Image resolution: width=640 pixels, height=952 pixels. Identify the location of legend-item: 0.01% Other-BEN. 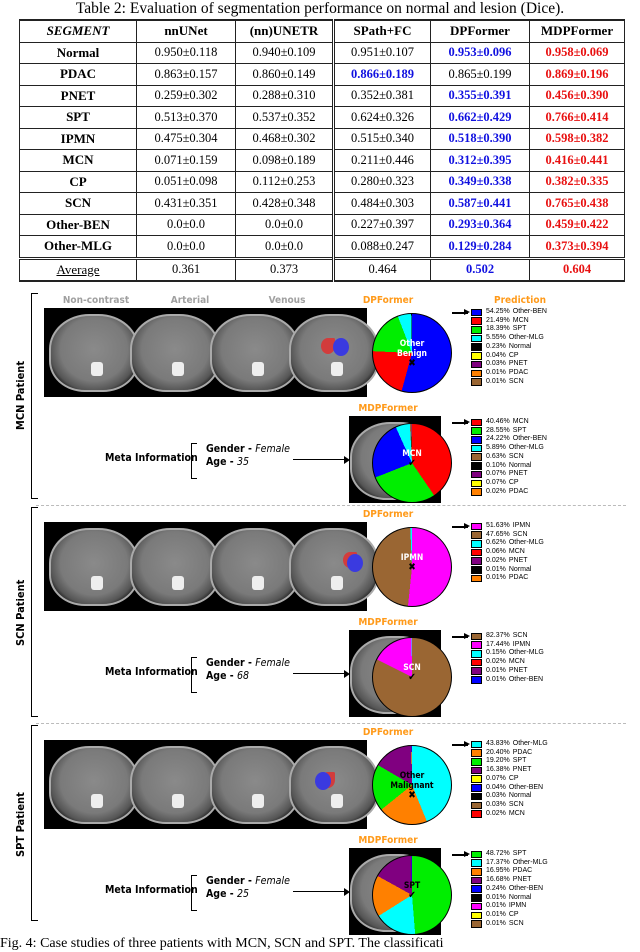
(507, 680).